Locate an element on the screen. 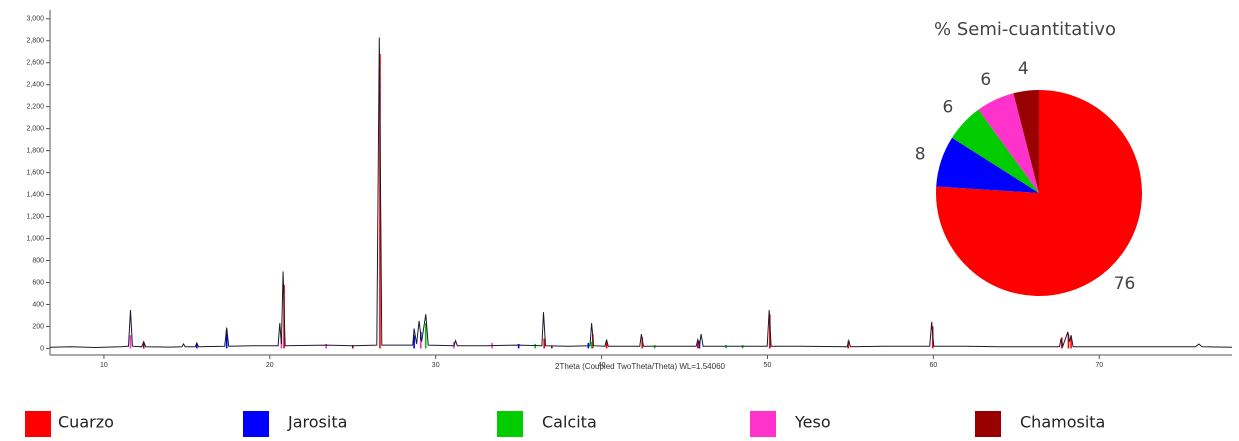 The width and height of the screenshot is (1239, 441). y-tick-label: 200 is located at coordinates (38, 326).